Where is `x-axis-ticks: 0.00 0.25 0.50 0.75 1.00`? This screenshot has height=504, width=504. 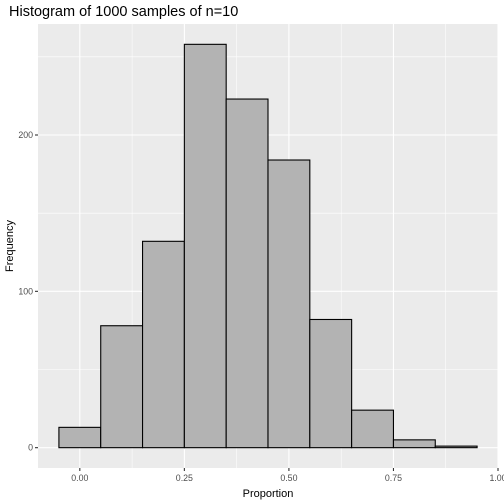
x-axis-ticks: 0.00 0.25 0.50 0.75 1.00 is located at coordinates (287, 475).